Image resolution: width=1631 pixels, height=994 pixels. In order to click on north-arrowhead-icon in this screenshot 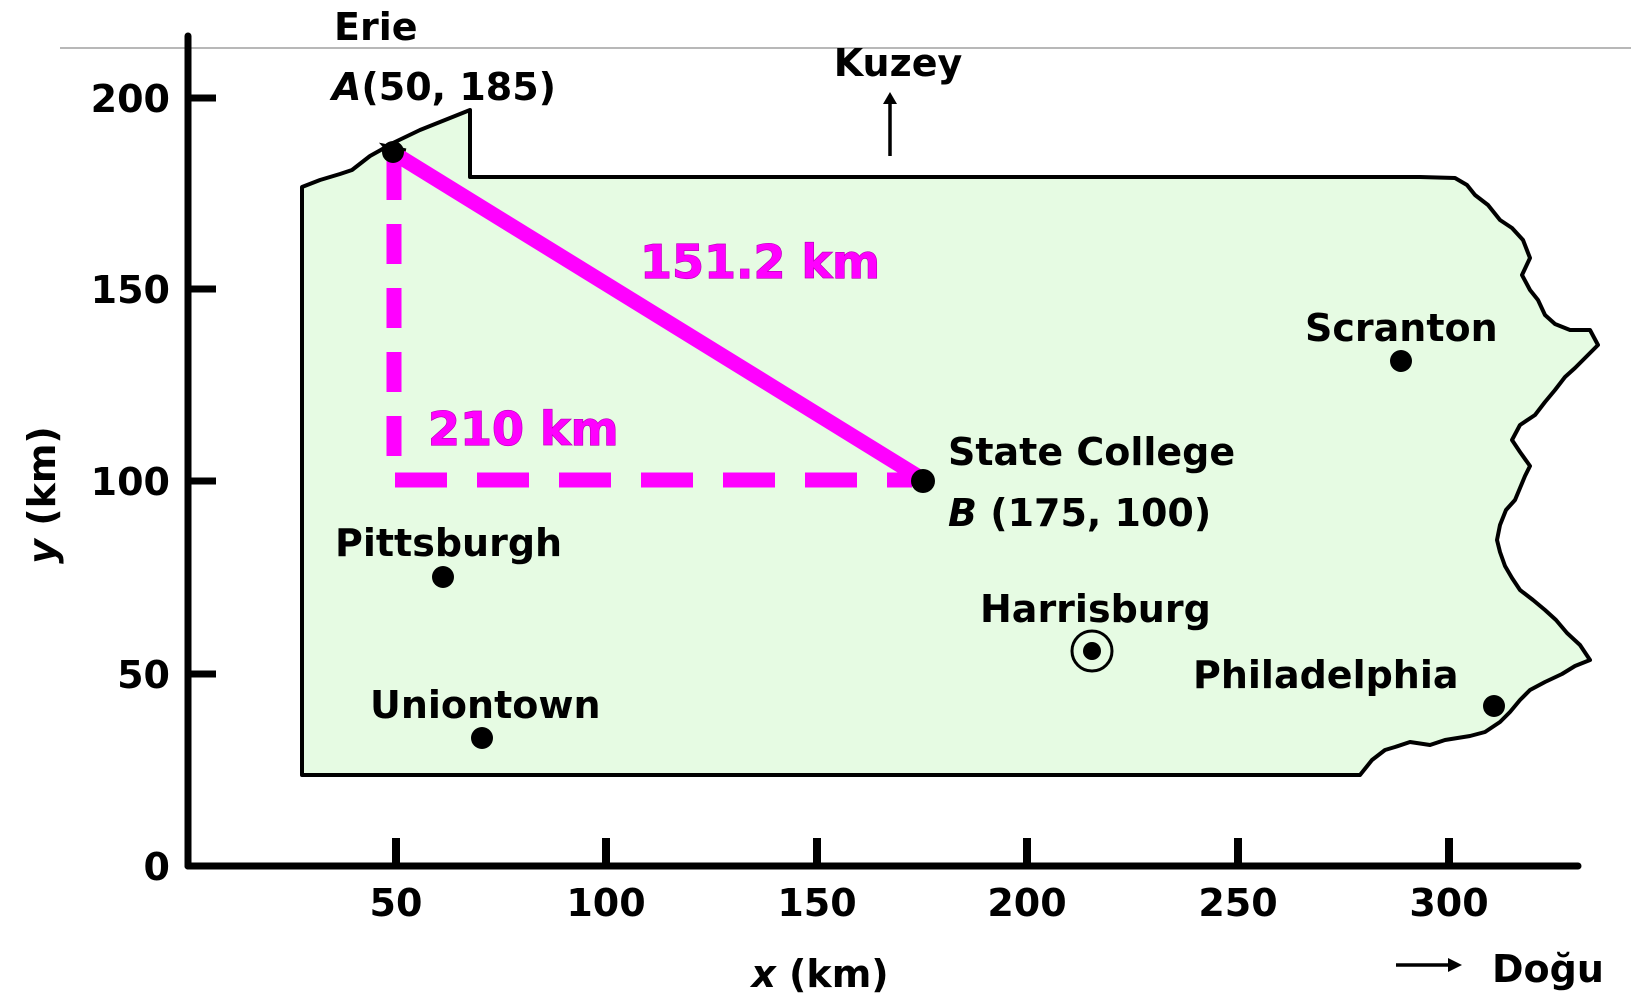, I will do `click(890, 98)`.